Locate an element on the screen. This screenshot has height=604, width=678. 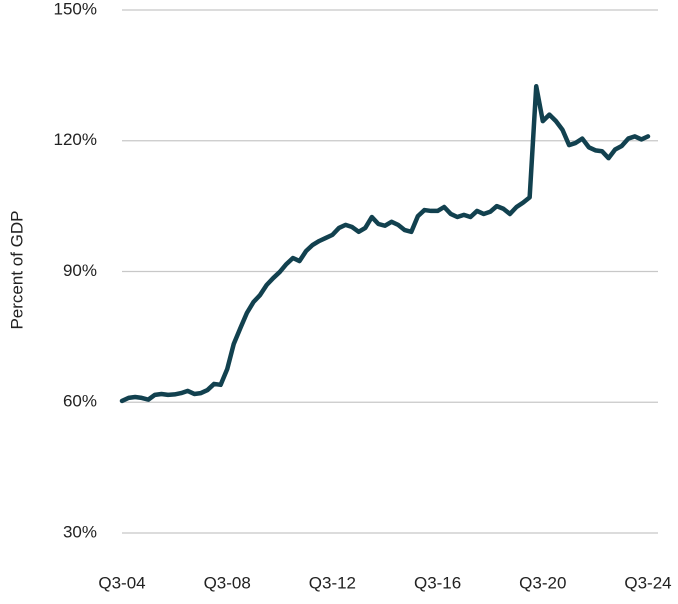
x-tick-label: Q3-12 is located at coordinates (332, 582).